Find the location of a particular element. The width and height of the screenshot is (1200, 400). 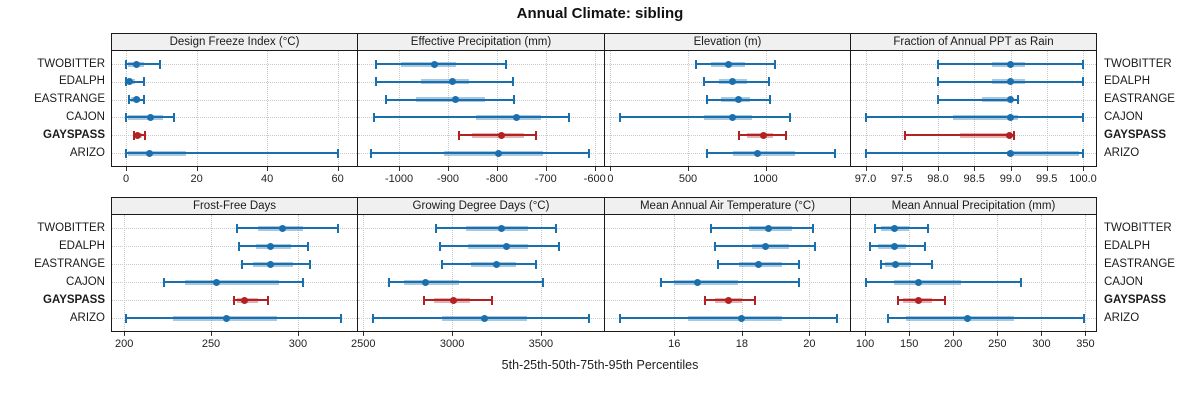

axis-tick-label: 1000 is located at coordinates (765, 179).